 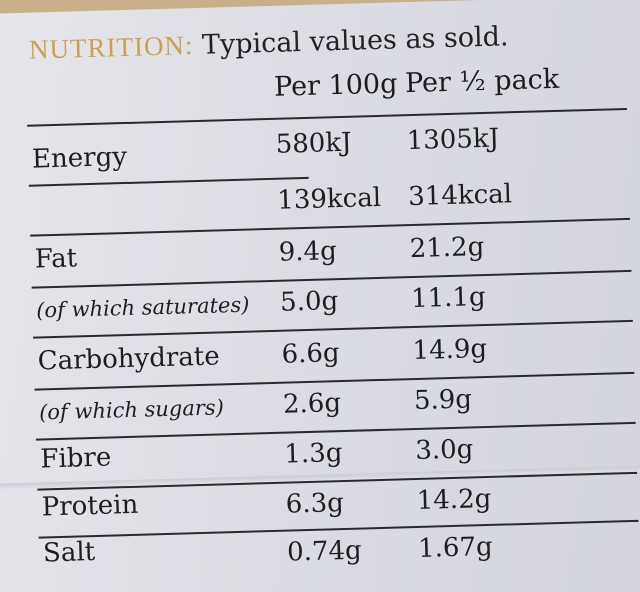 What do you see at coordinates (79, 158) in the screenshot?
I see `row-label: Energy` at bounding box center [79, 158].